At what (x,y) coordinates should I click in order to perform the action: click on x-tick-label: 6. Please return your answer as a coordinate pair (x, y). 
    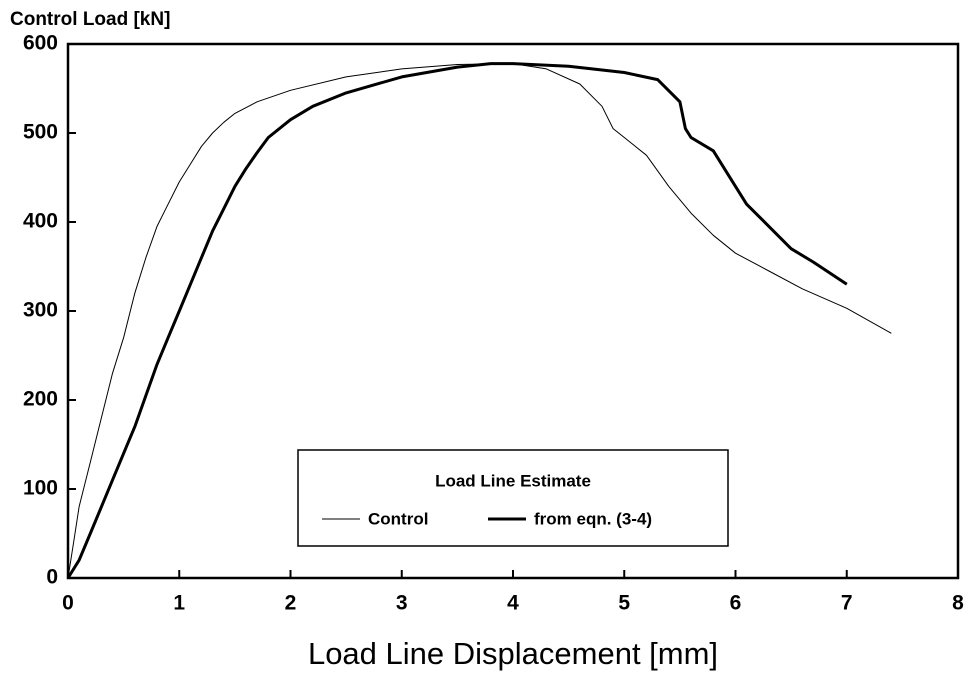
    Looking at the image, I should click on (736, 603).